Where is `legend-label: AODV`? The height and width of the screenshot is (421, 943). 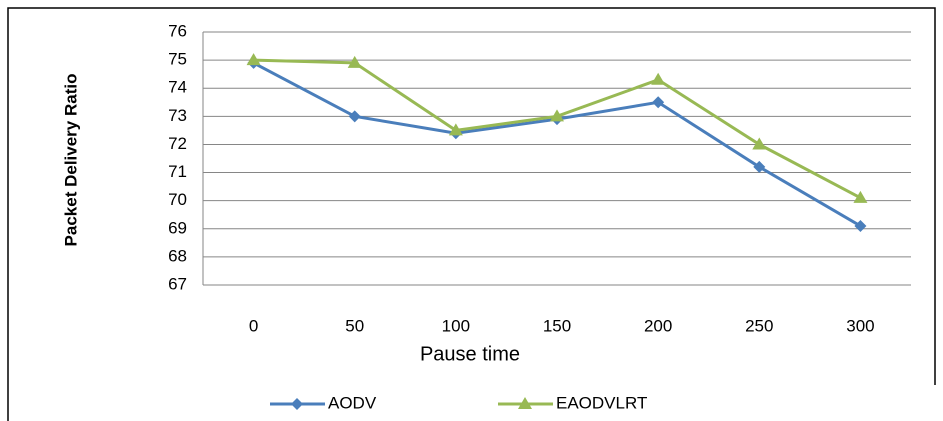 legend-label: AODV is located at coordinates (352, 402).